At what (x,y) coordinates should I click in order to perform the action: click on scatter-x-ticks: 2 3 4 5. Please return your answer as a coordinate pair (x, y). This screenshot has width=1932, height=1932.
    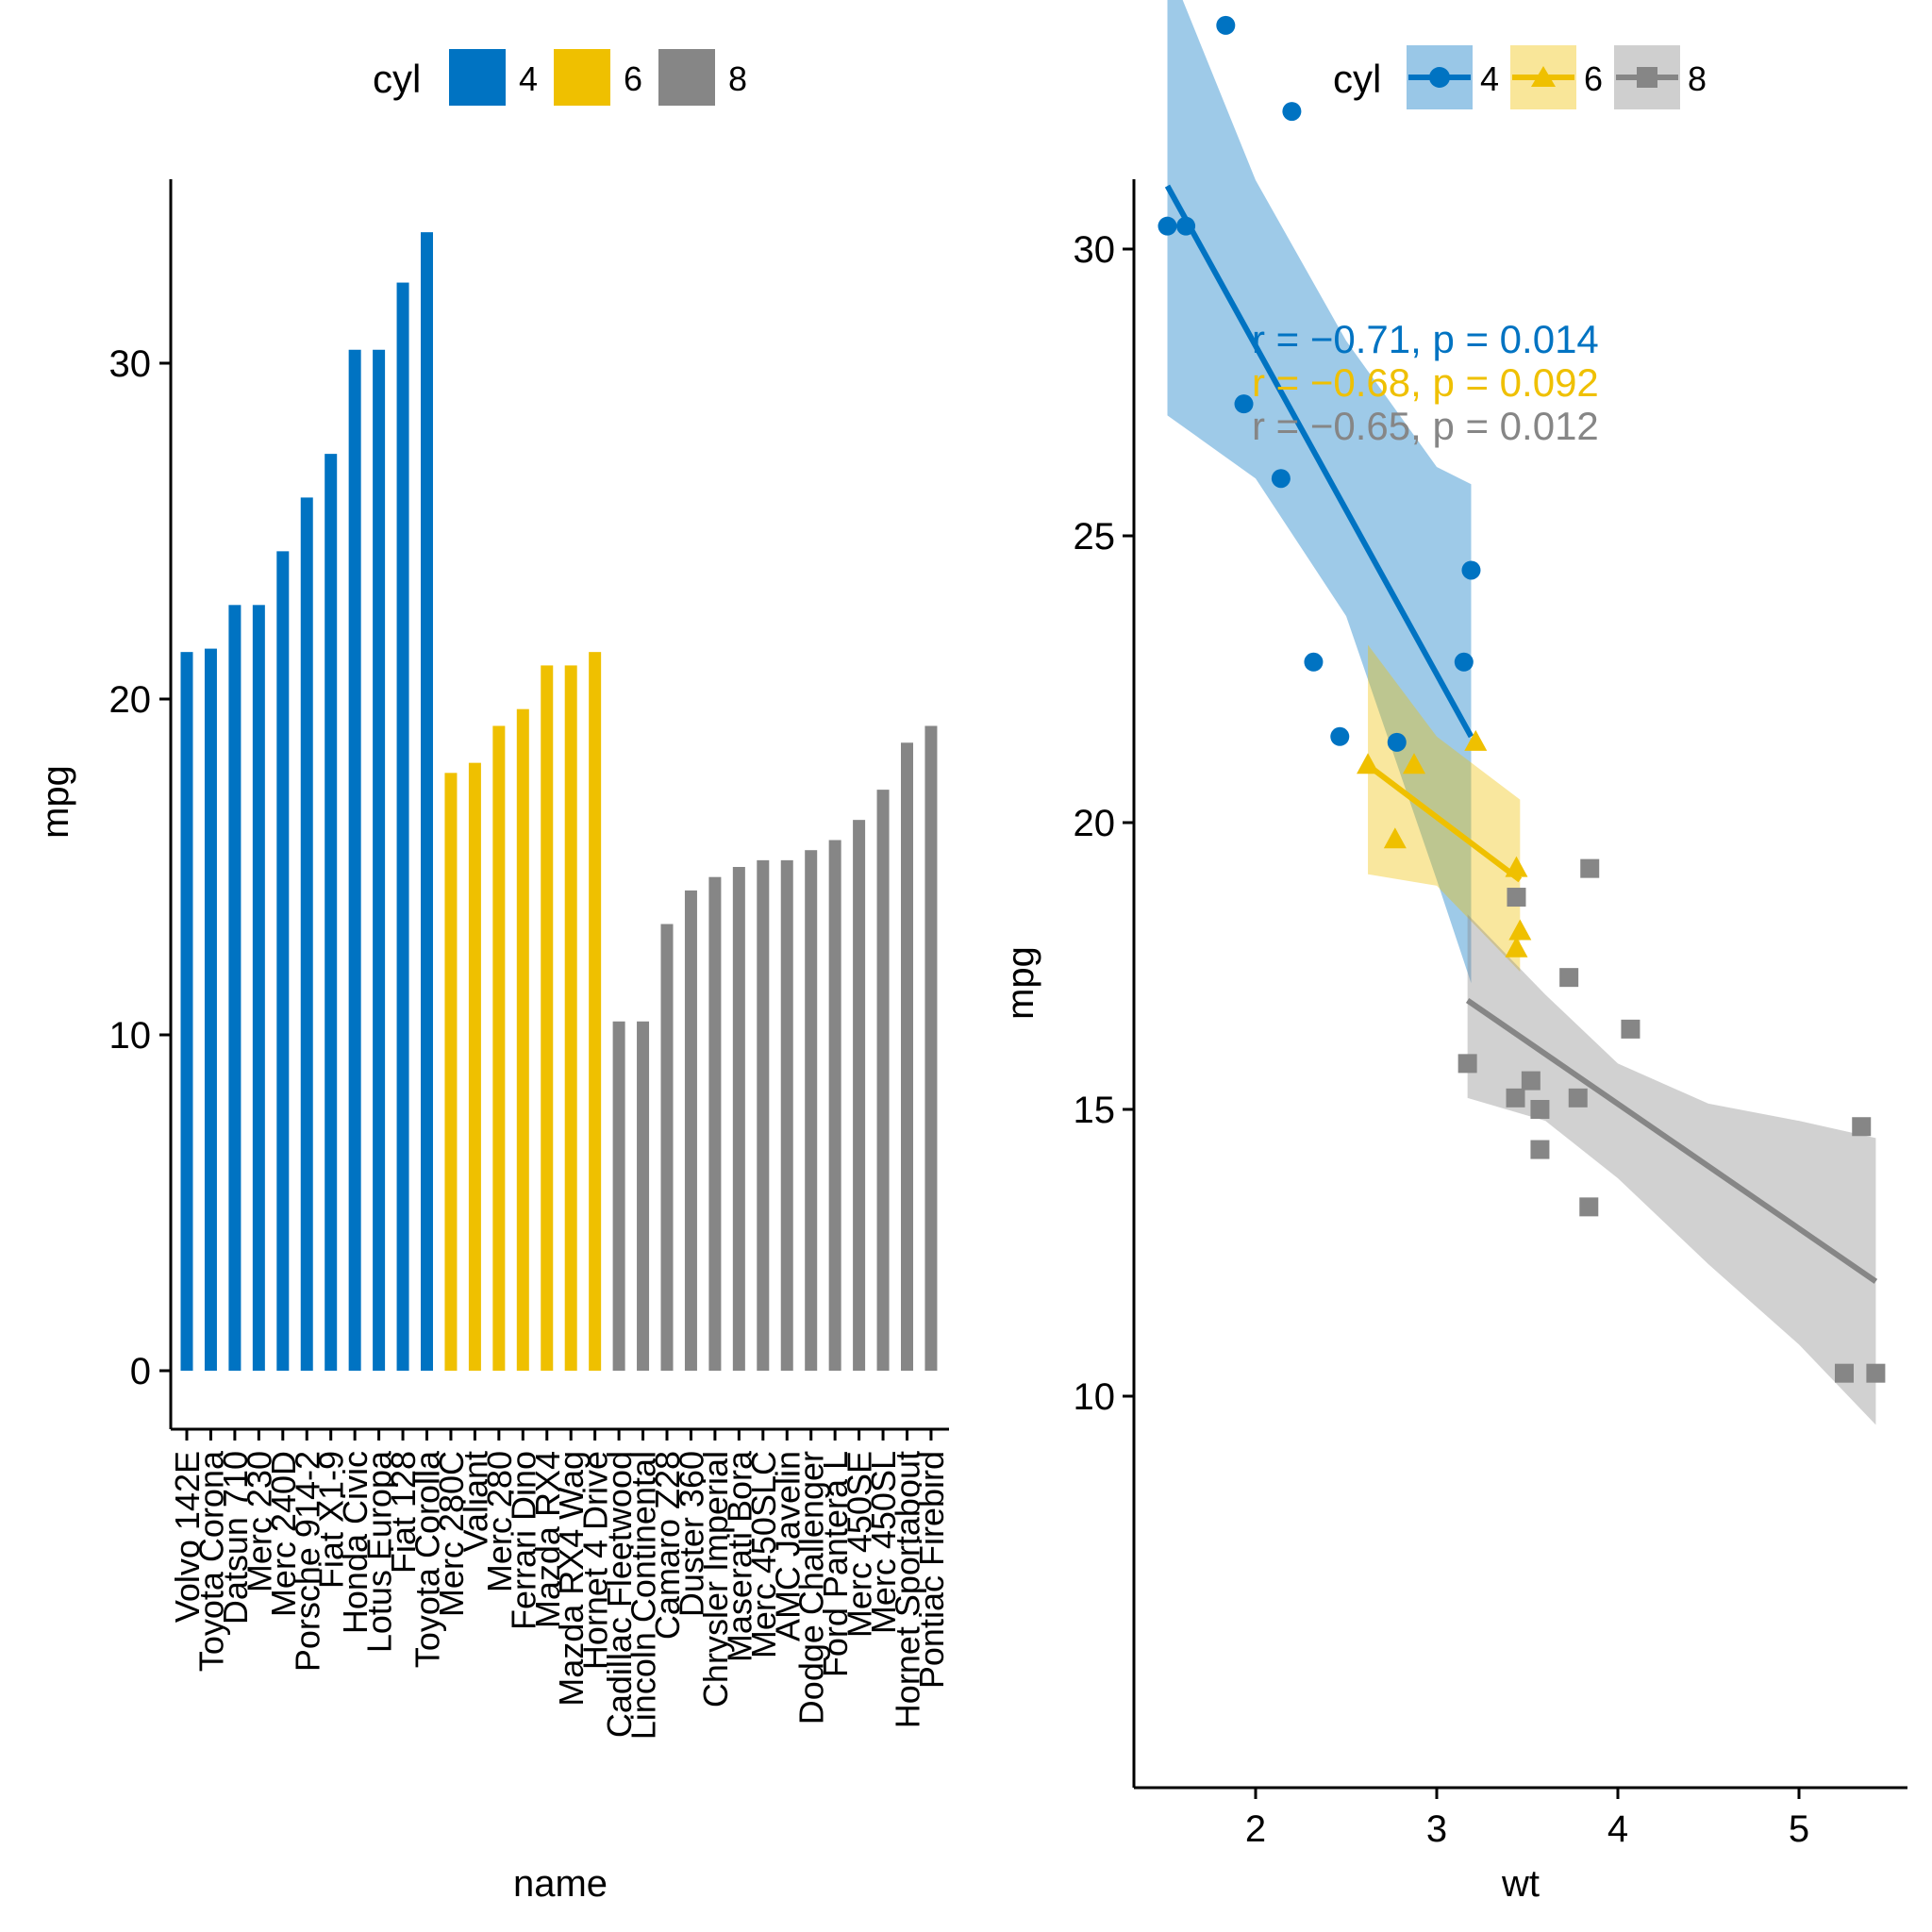
    Looking at the image, I should click on (1527, 1819).